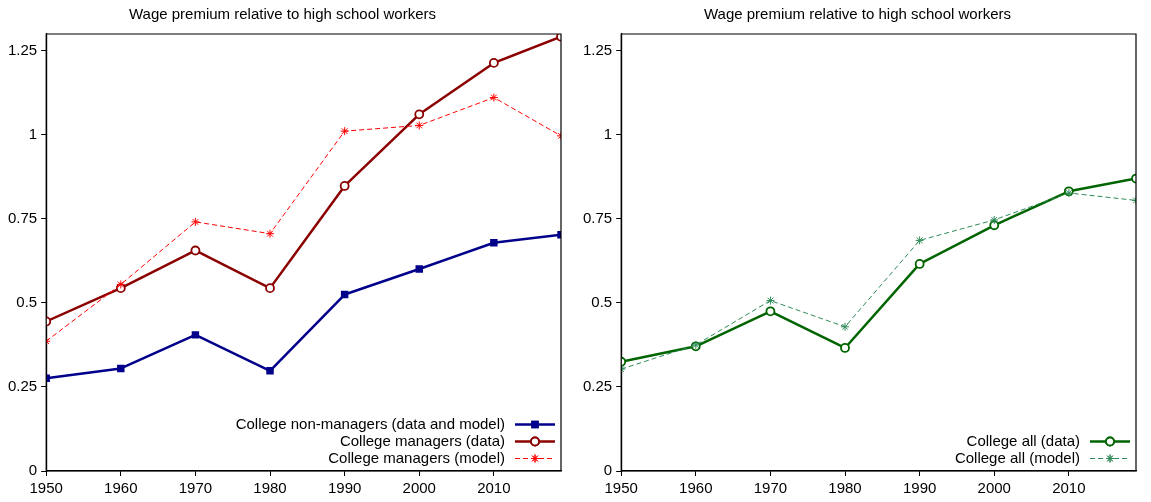  I want to click on legend-label: College managers (model), so click(416, 457).